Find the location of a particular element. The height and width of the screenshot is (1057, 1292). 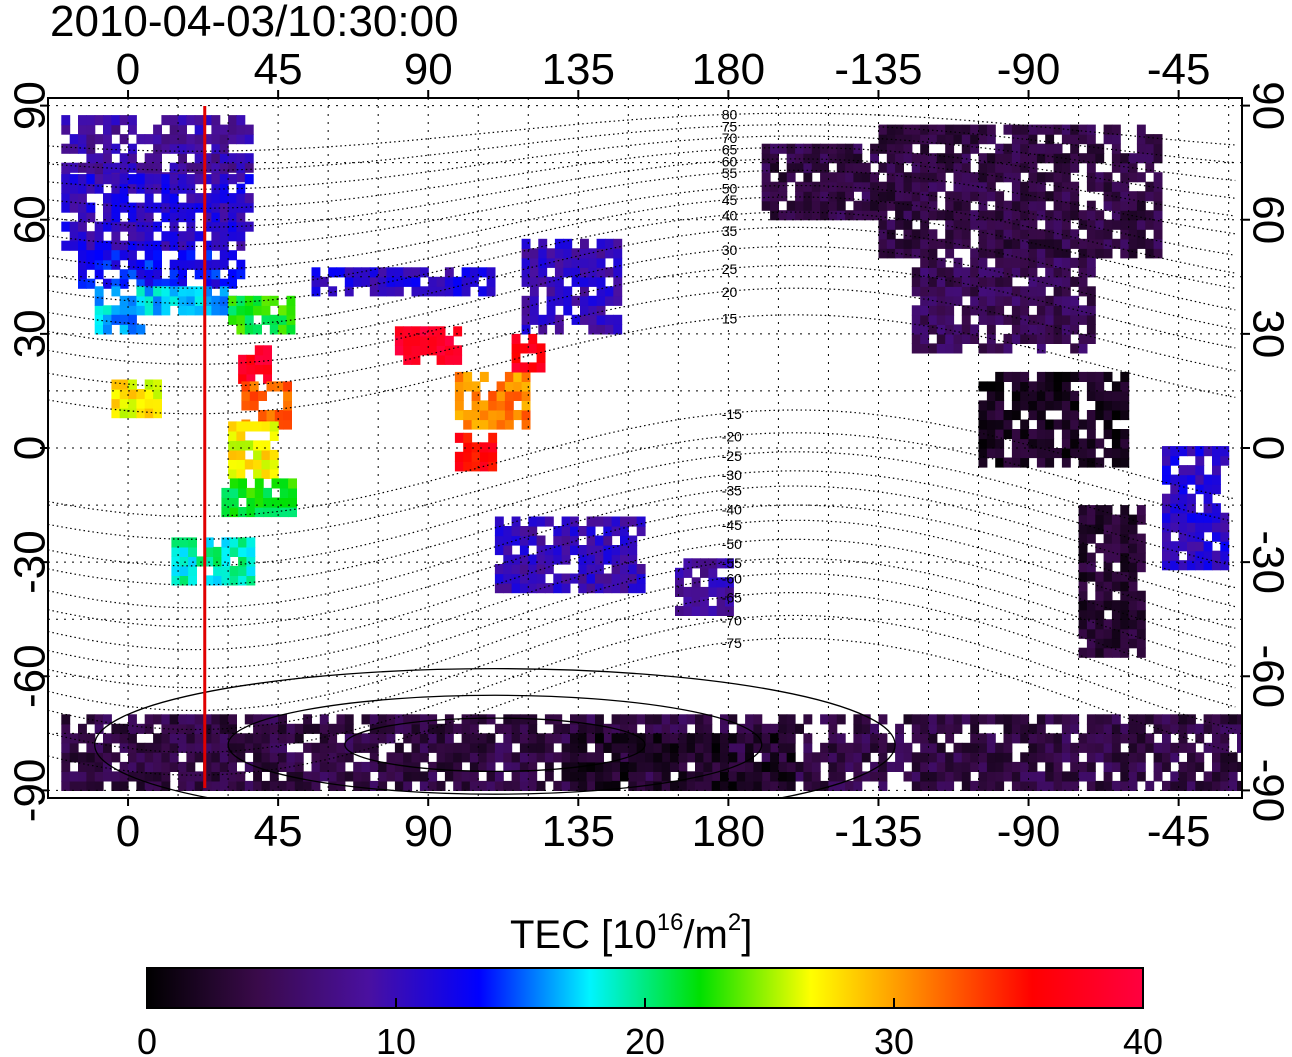

lat-tick-label-left: -30 is located at coordinates (30, 562).